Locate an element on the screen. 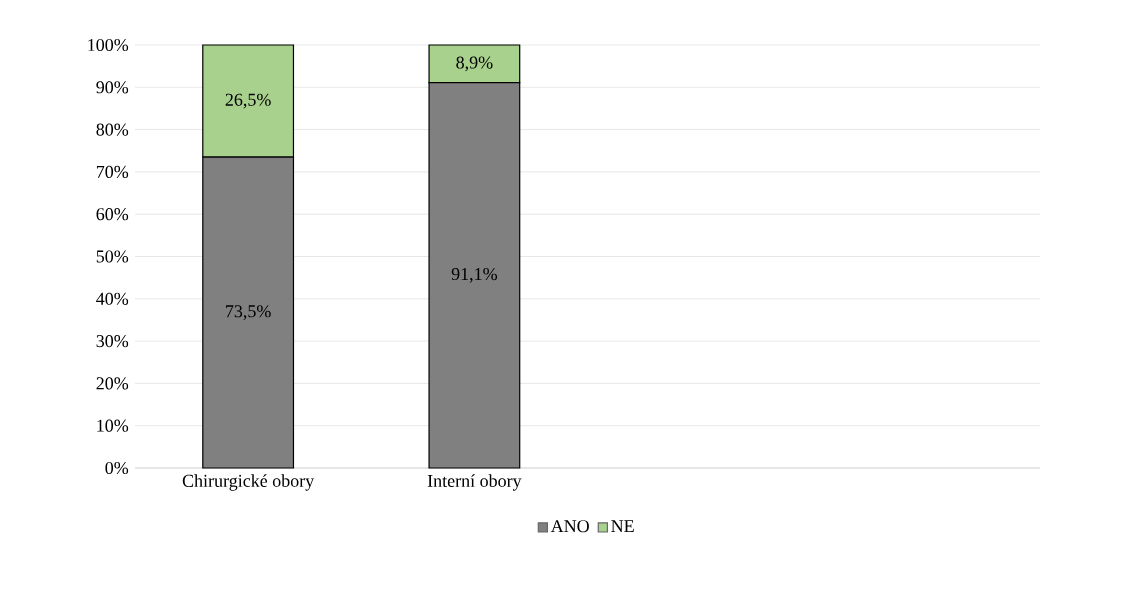 The height and width of the screenshot is (596, 1126). y-tick-label: 10% is located at coordinates (113, 425).